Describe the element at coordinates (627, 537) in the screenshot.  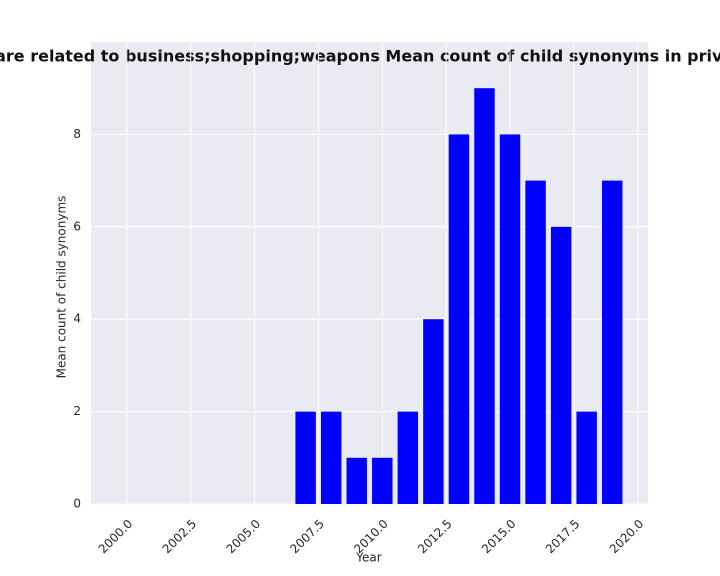
I see `x-tick-label: 2020.0` at that location.